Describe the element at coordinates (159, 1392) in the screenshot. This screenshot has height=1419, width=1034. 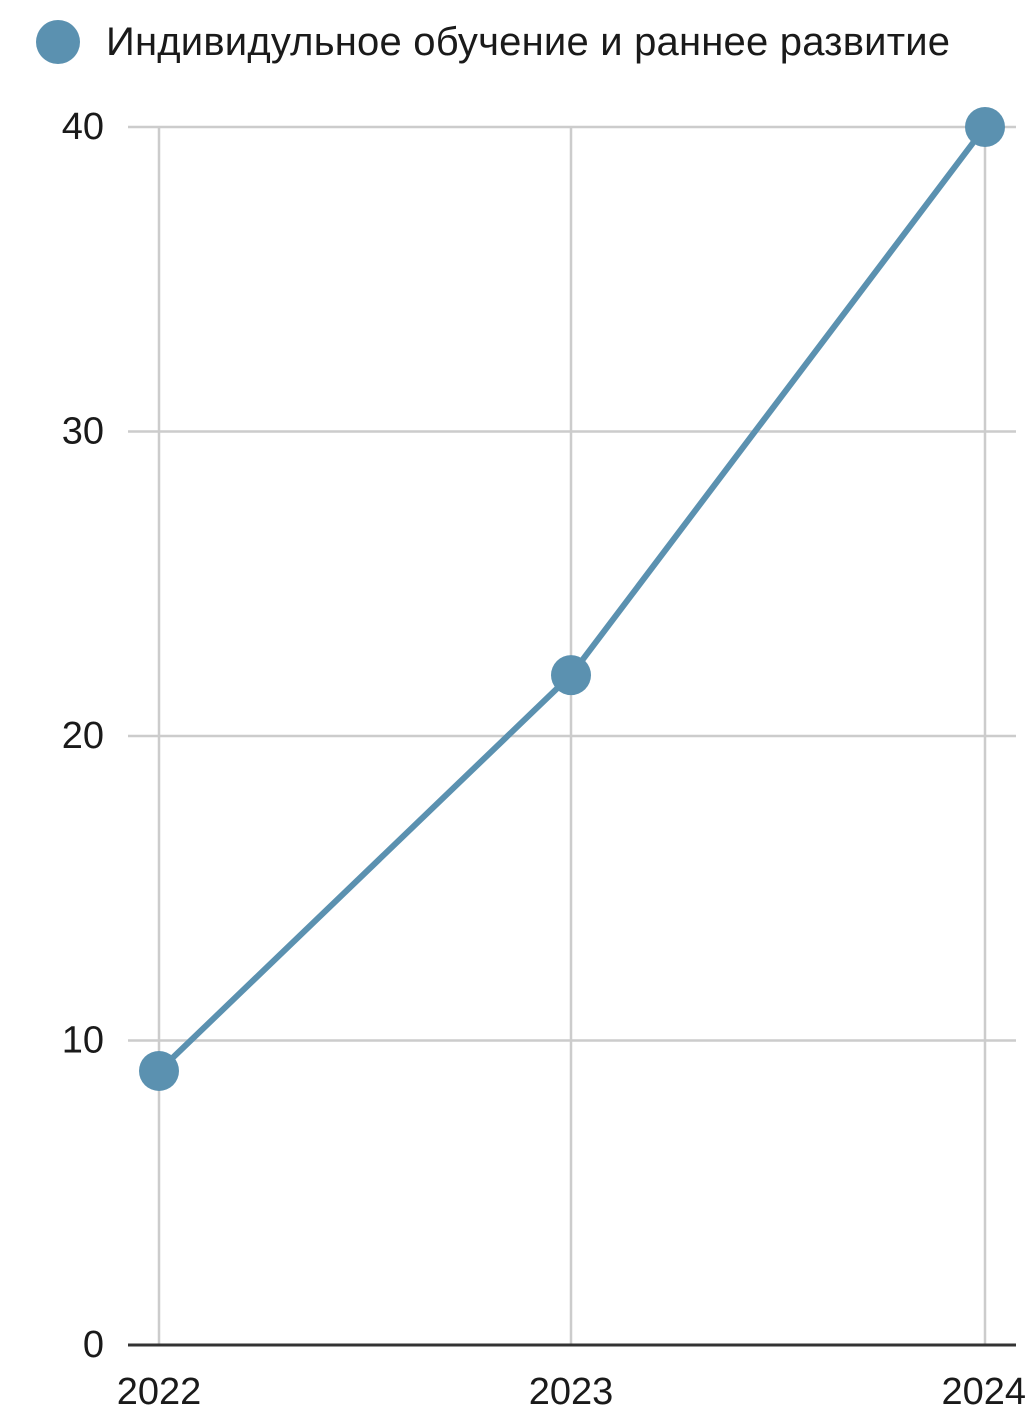
I see `x-tick-label: 2022` at that location.